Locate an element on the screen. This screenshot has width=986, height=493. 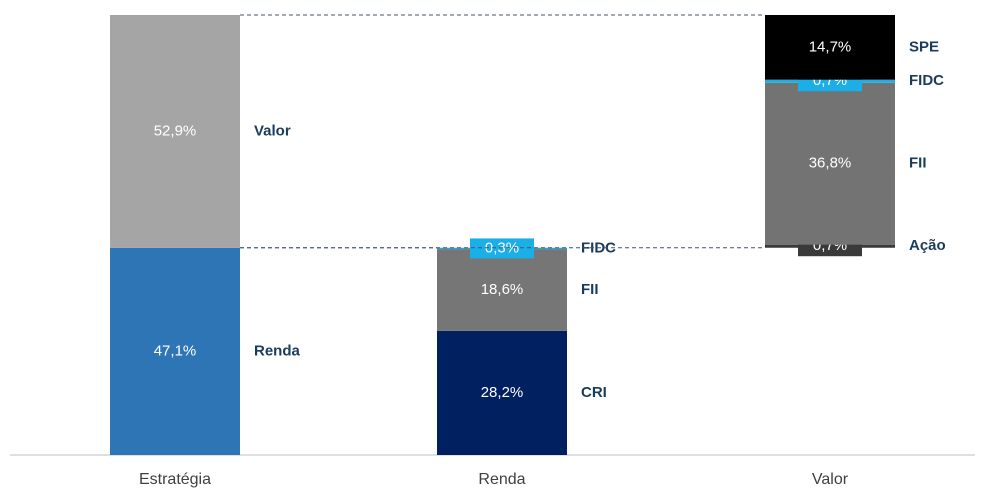
value-label: 36,8% is located at coordinates (830, 163).